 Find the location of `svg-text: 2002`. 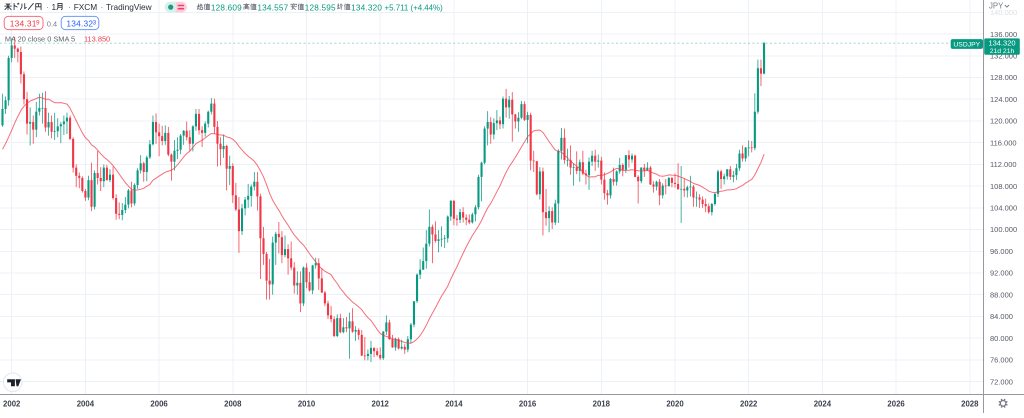

svg-text: 2002 is located at coordinates (12, 403).